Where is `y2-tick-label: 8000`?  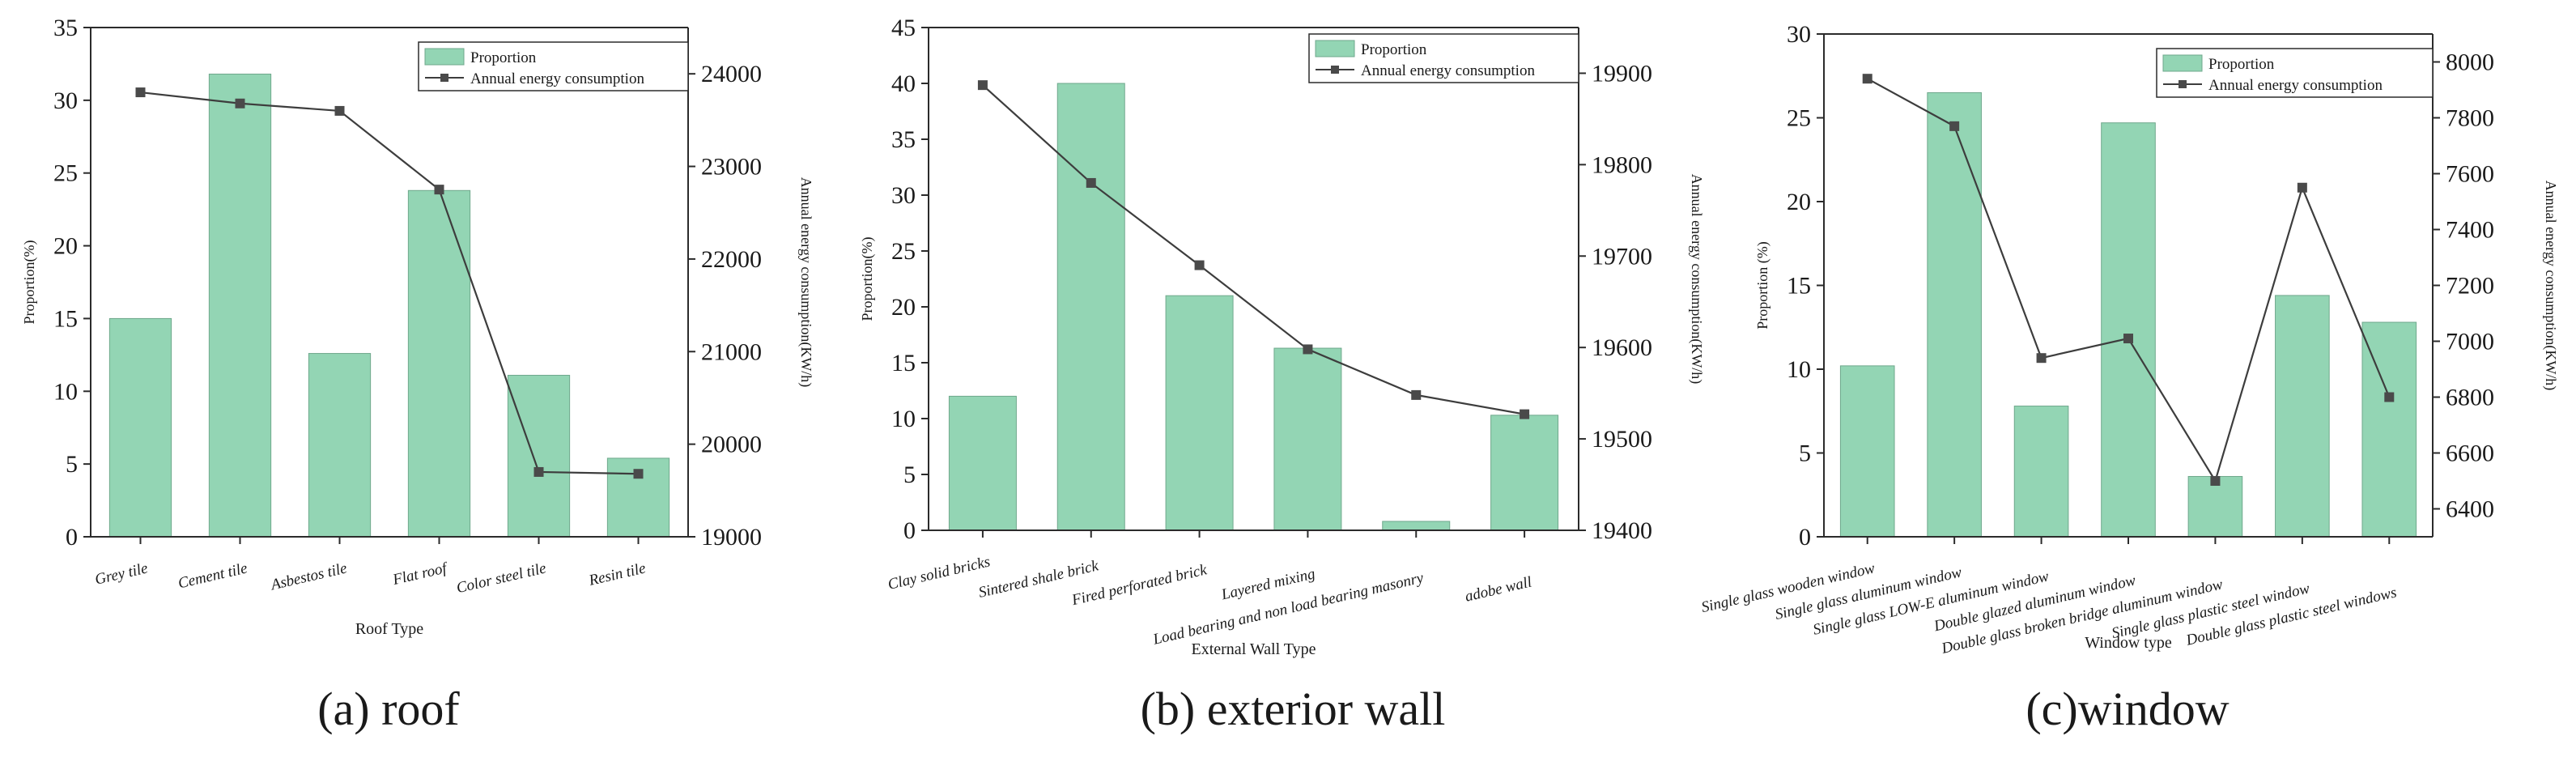 y2-tick-label: 8000 is located at coordinates (2470, 62).